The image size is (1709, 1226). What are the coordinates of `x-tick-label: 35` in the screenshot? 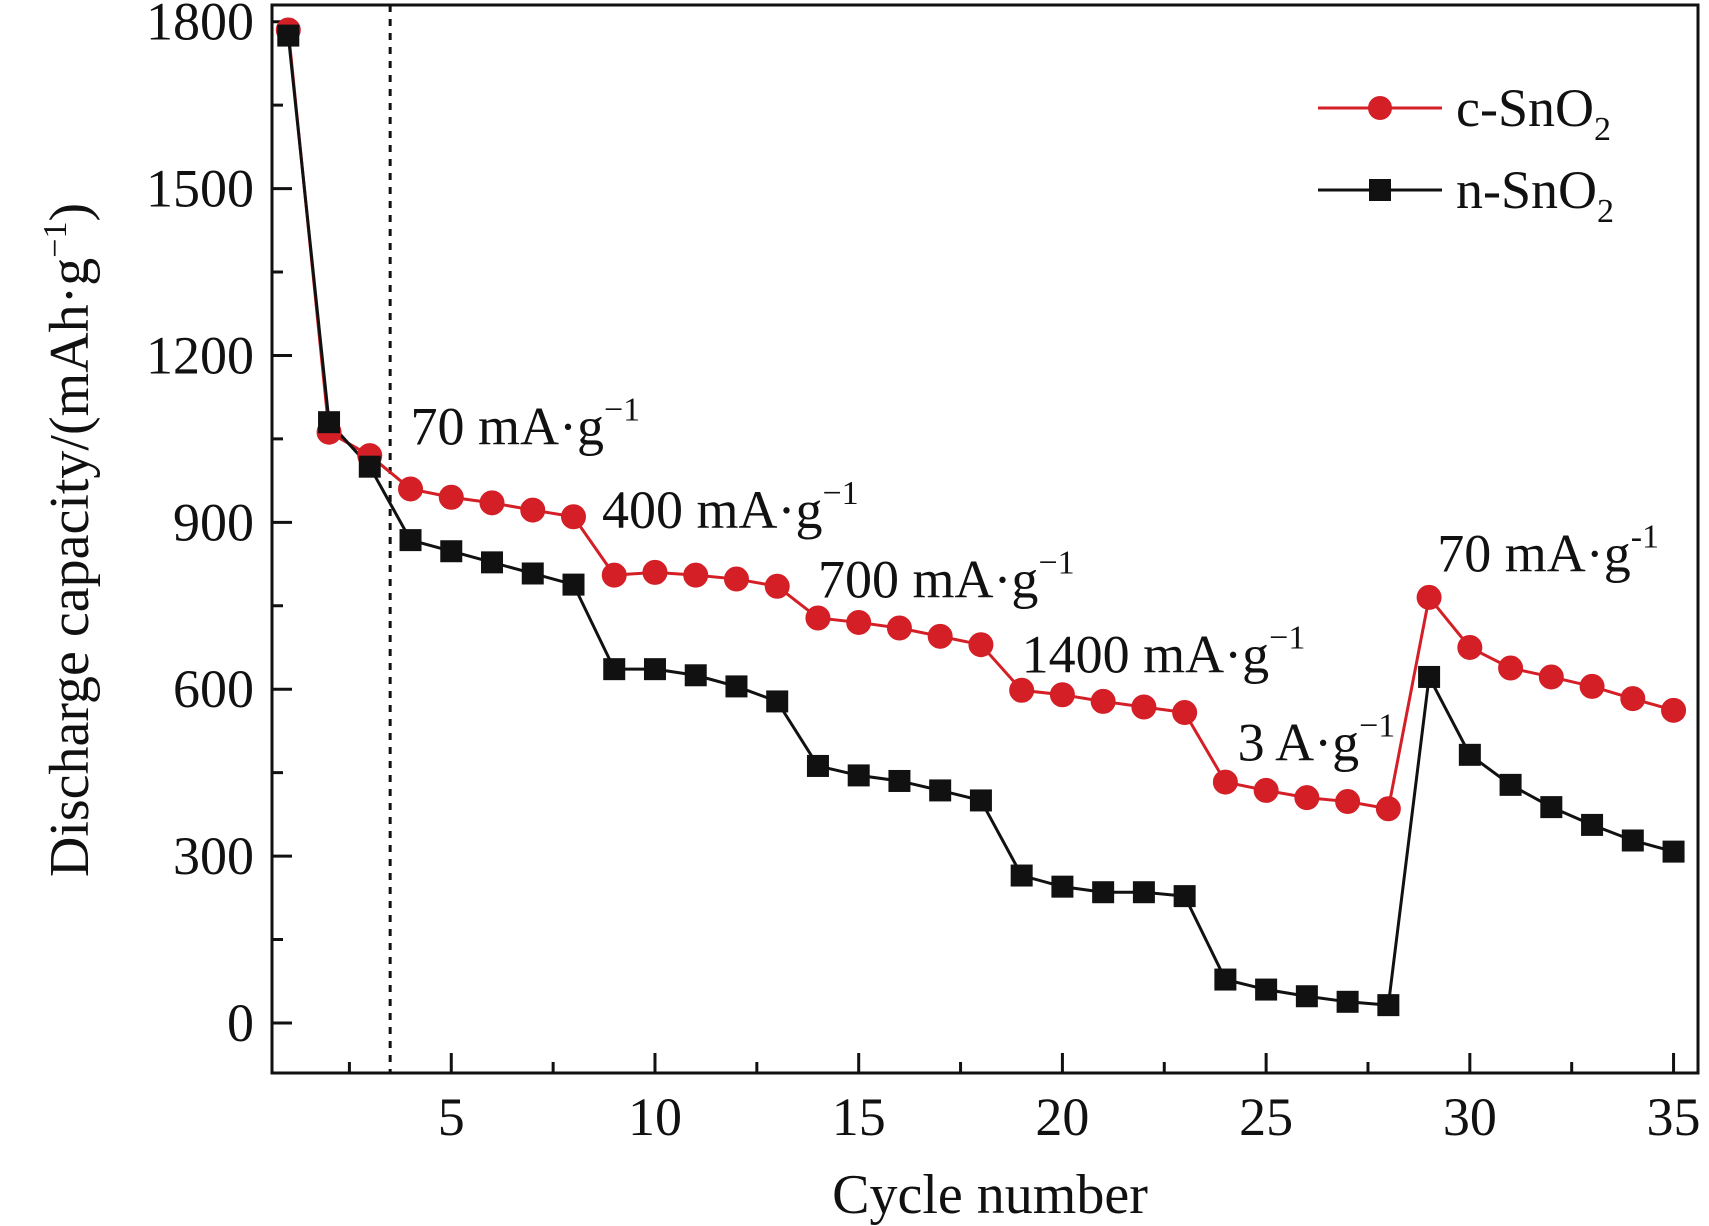 It's located at (1674, 1117).